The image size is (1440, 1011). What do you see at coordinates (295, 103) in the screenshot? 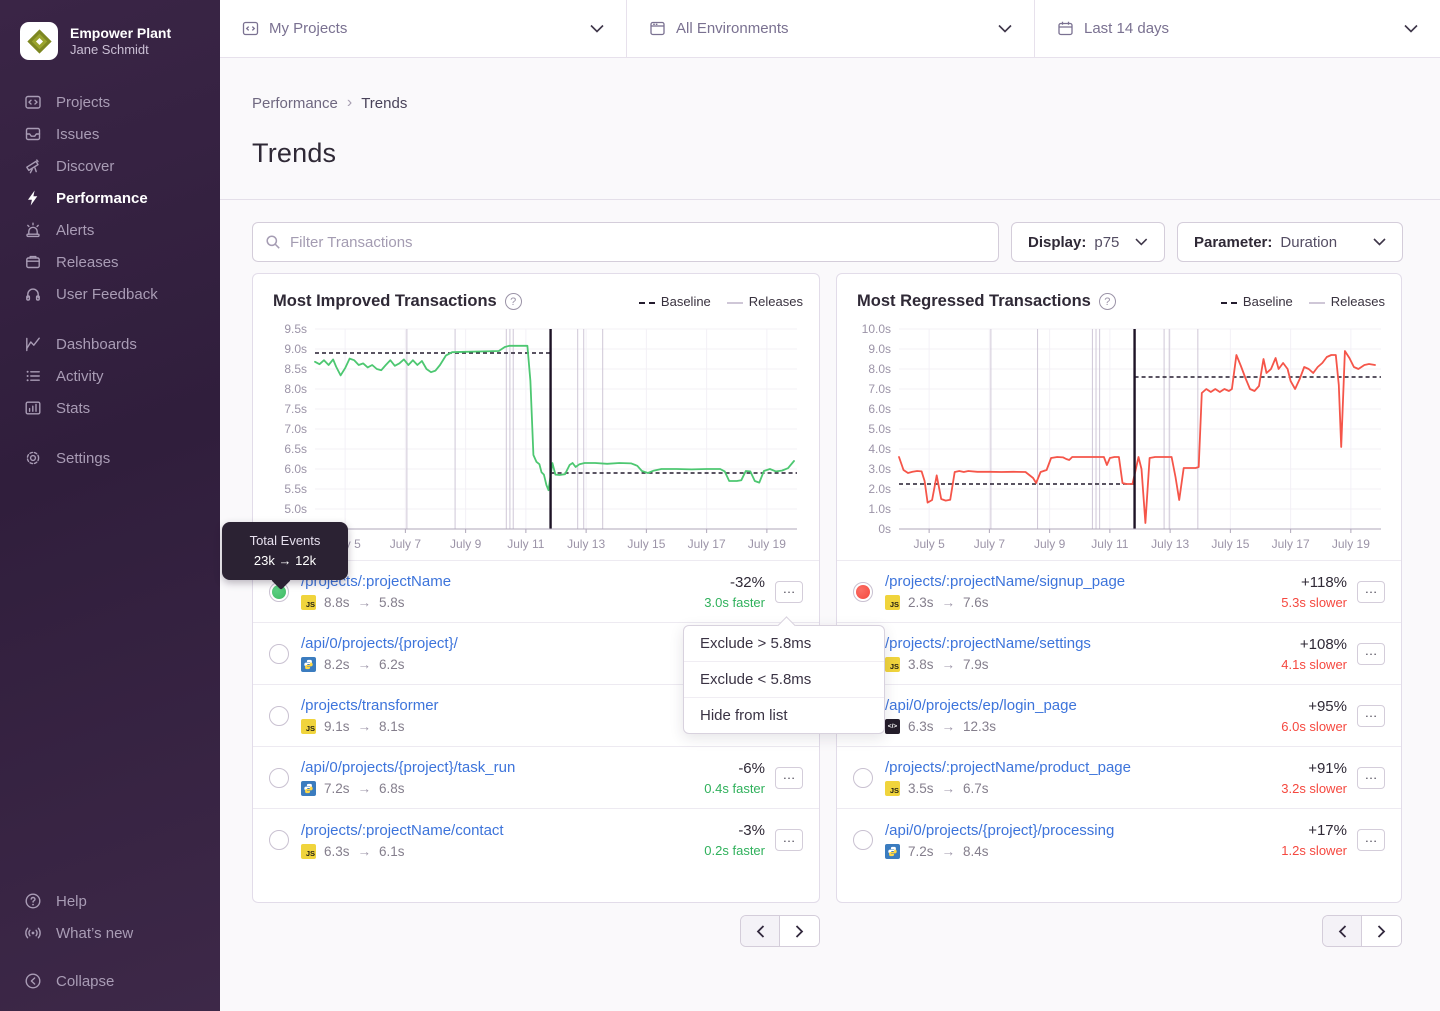
I see `breadcrumb-performance: Performance` at bounding box center [295, 103].